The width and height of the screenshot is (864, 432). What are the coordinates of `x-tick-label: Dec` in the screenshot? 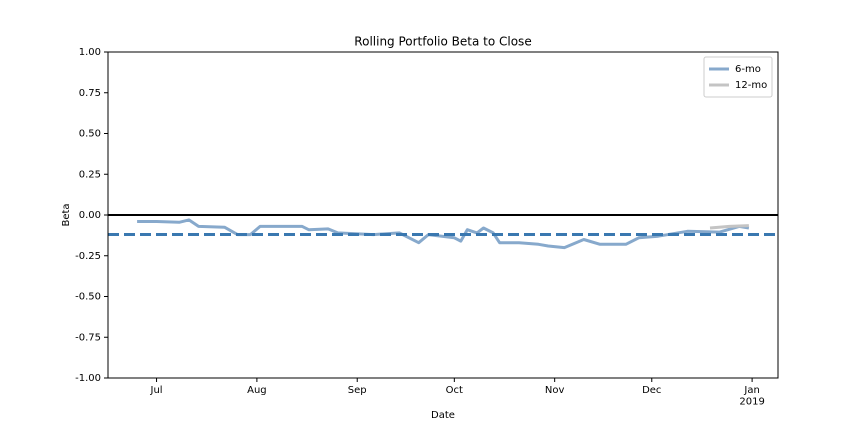 It's located at (651, 390).